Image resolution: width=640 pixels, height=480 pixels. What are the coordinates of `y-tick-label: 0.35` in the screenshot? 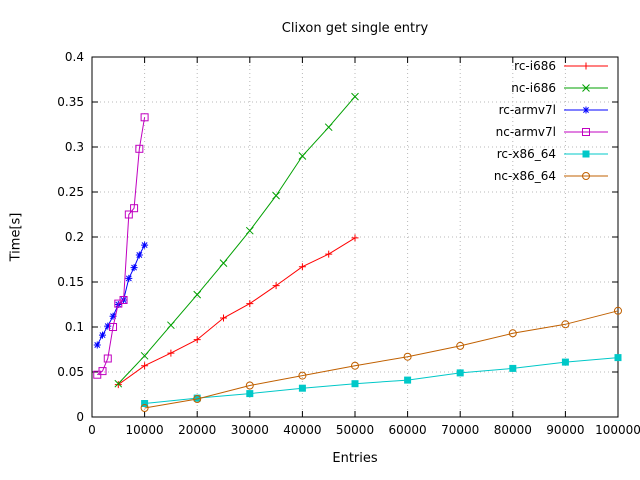 It's located at (70, 102).